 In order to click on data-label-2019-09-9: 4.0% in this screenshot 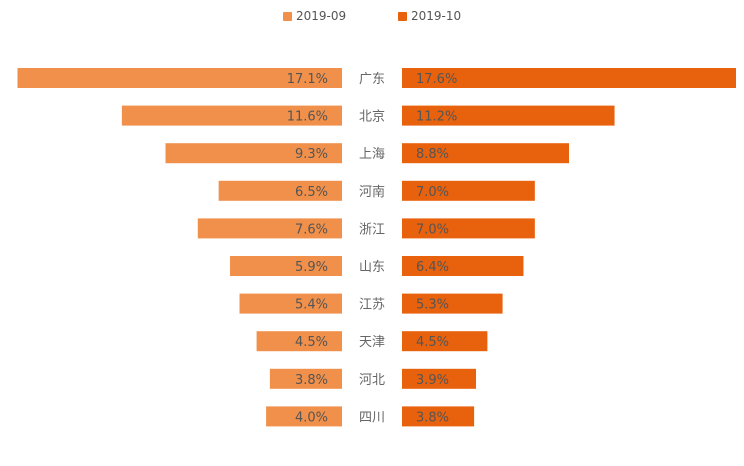, I will do `click(311, 417)`.